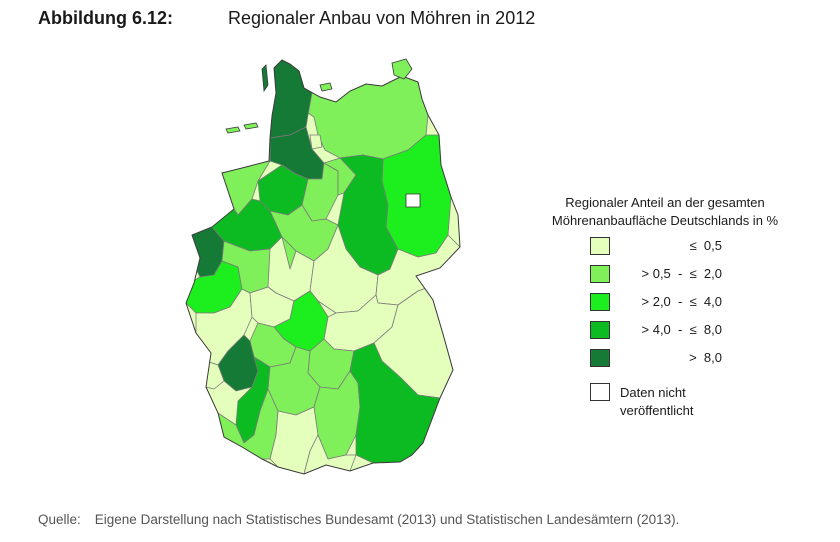 The height and width of the screenshot is (542, 840). Describe the element at coordinates (316, 142) in the screenshot. I see `region-hamburg` at that location.